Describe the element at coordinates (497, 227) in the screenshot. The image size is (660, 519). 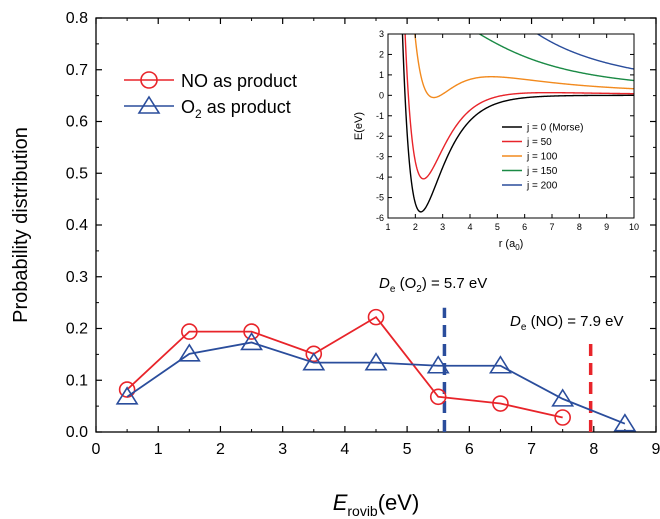
I see `inset-x-tick-label: 5` at that location.